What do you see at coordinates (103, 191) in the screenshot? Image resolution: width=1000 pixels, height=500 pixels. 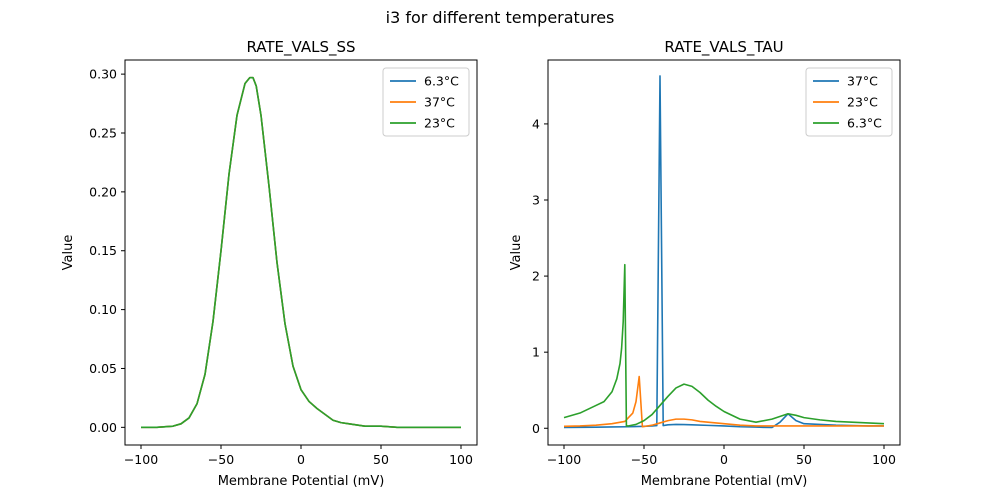 I see `y-tick-label: 0.20` at bounding box center [103, 191].